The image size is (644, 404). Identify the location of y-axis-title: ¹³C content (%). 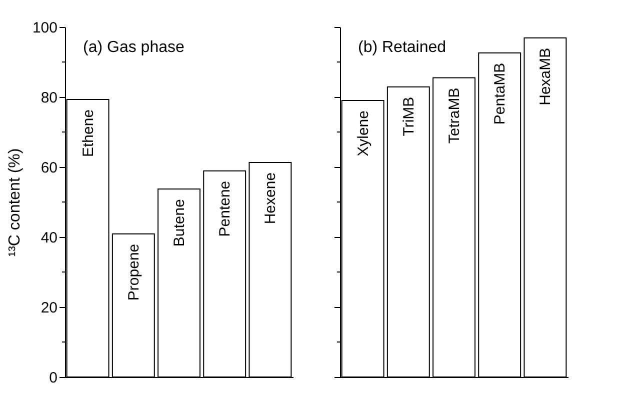
(15, 202).